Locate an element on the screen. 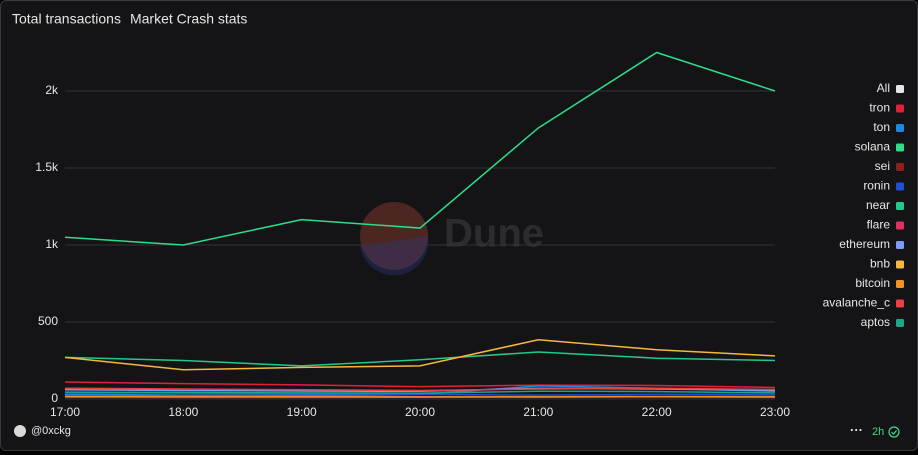 The height and width of the screenshot is (455, 918). legend-label: bnb is located at coordinates (880, 264).